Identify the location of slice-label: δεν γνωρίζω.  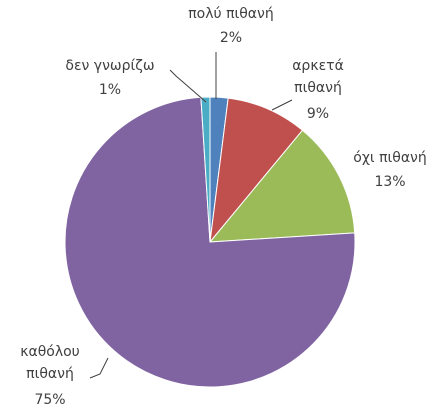
(109, 66).